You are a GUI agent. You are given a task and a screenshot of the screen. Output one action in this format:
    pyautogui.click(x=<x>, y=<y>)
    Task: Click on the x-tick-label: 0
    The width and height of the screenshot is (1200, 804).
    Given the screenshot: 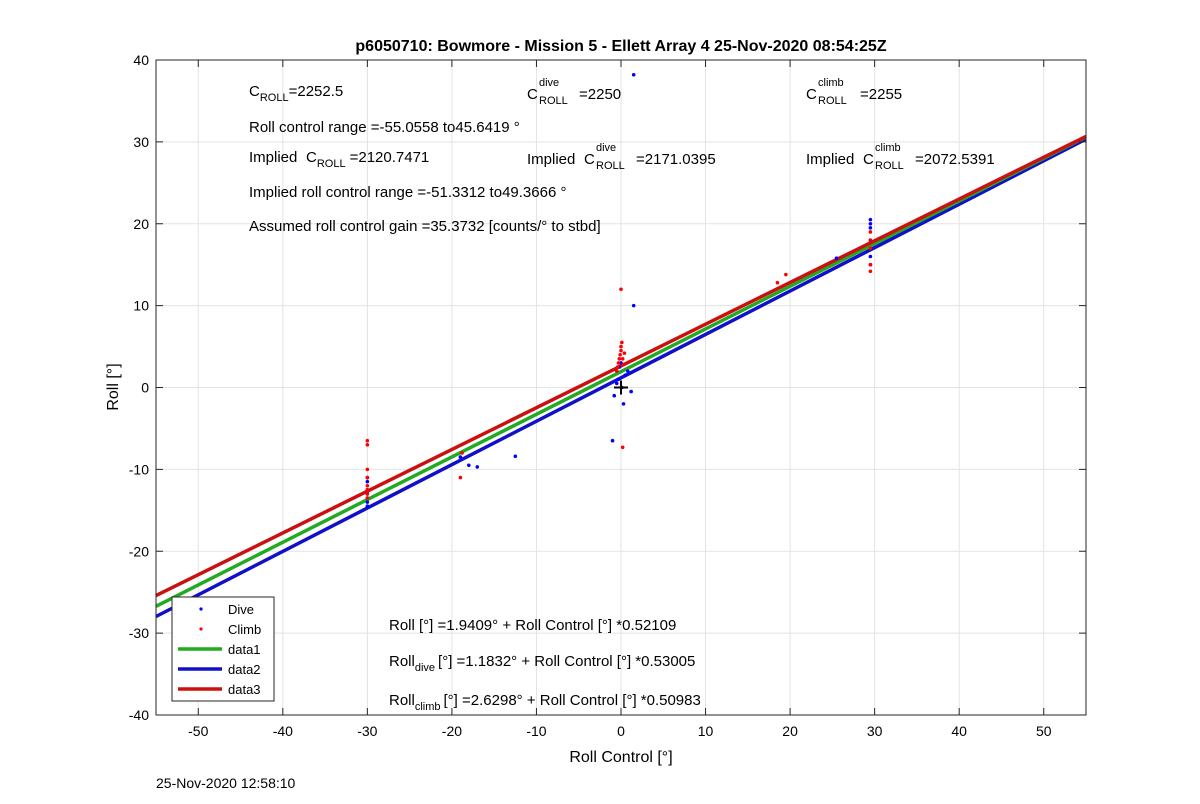 What is the action you would take?
    pyautogui.click(x=621, y=731)
    